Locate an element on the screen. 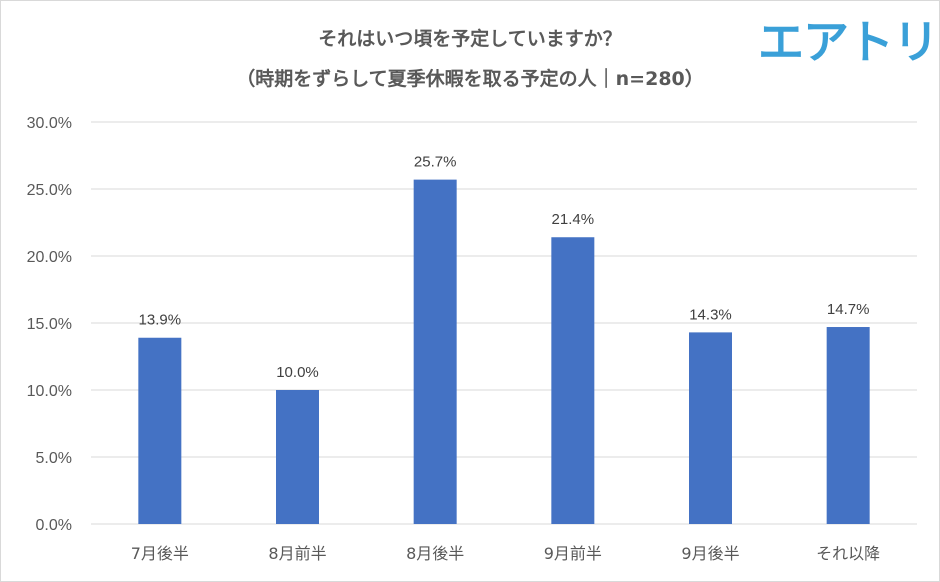 The width and height of the screenshot is (940, 582). data-label: 10.0% is located at coordinates (297, 372).